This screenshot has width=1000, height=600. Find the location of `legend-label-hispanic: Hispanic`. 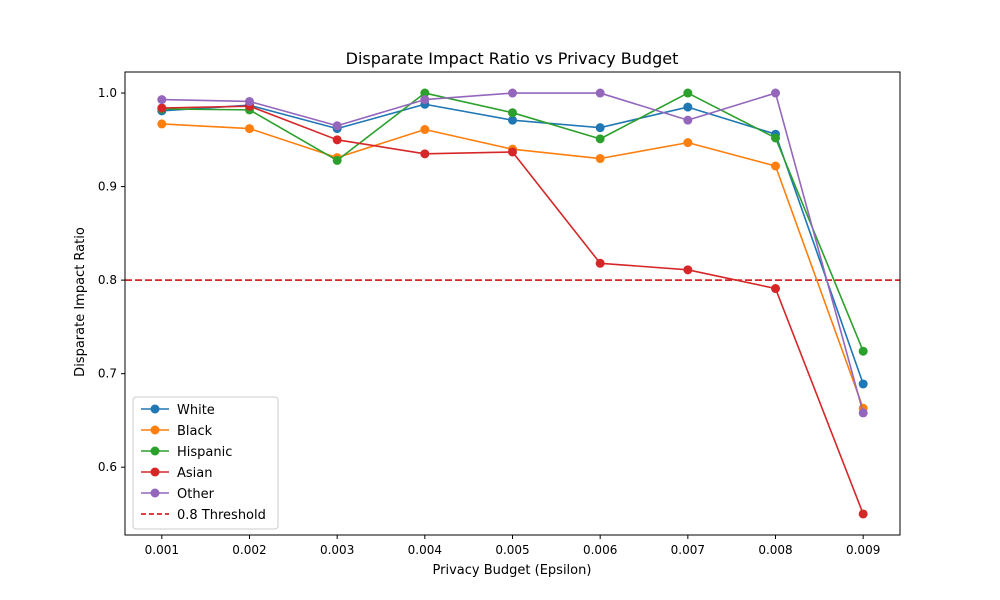

legend-label-hispanic: Hispanic is located at coordinates (204, 452).